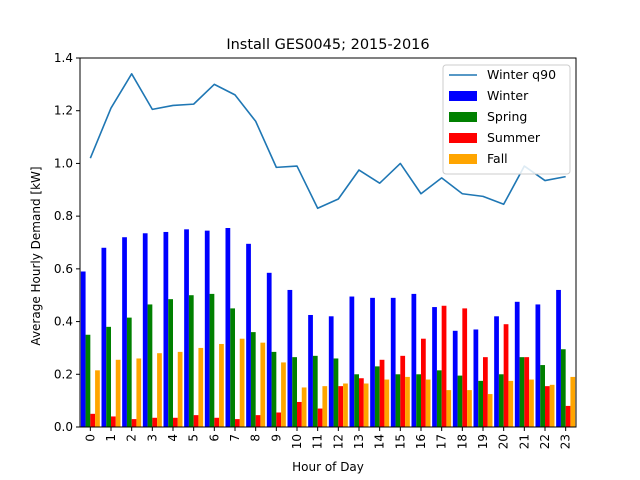  Describe the element at coordinates (63, 216) in the screenshot. I see `y-tick-label: 0.8` at that location.